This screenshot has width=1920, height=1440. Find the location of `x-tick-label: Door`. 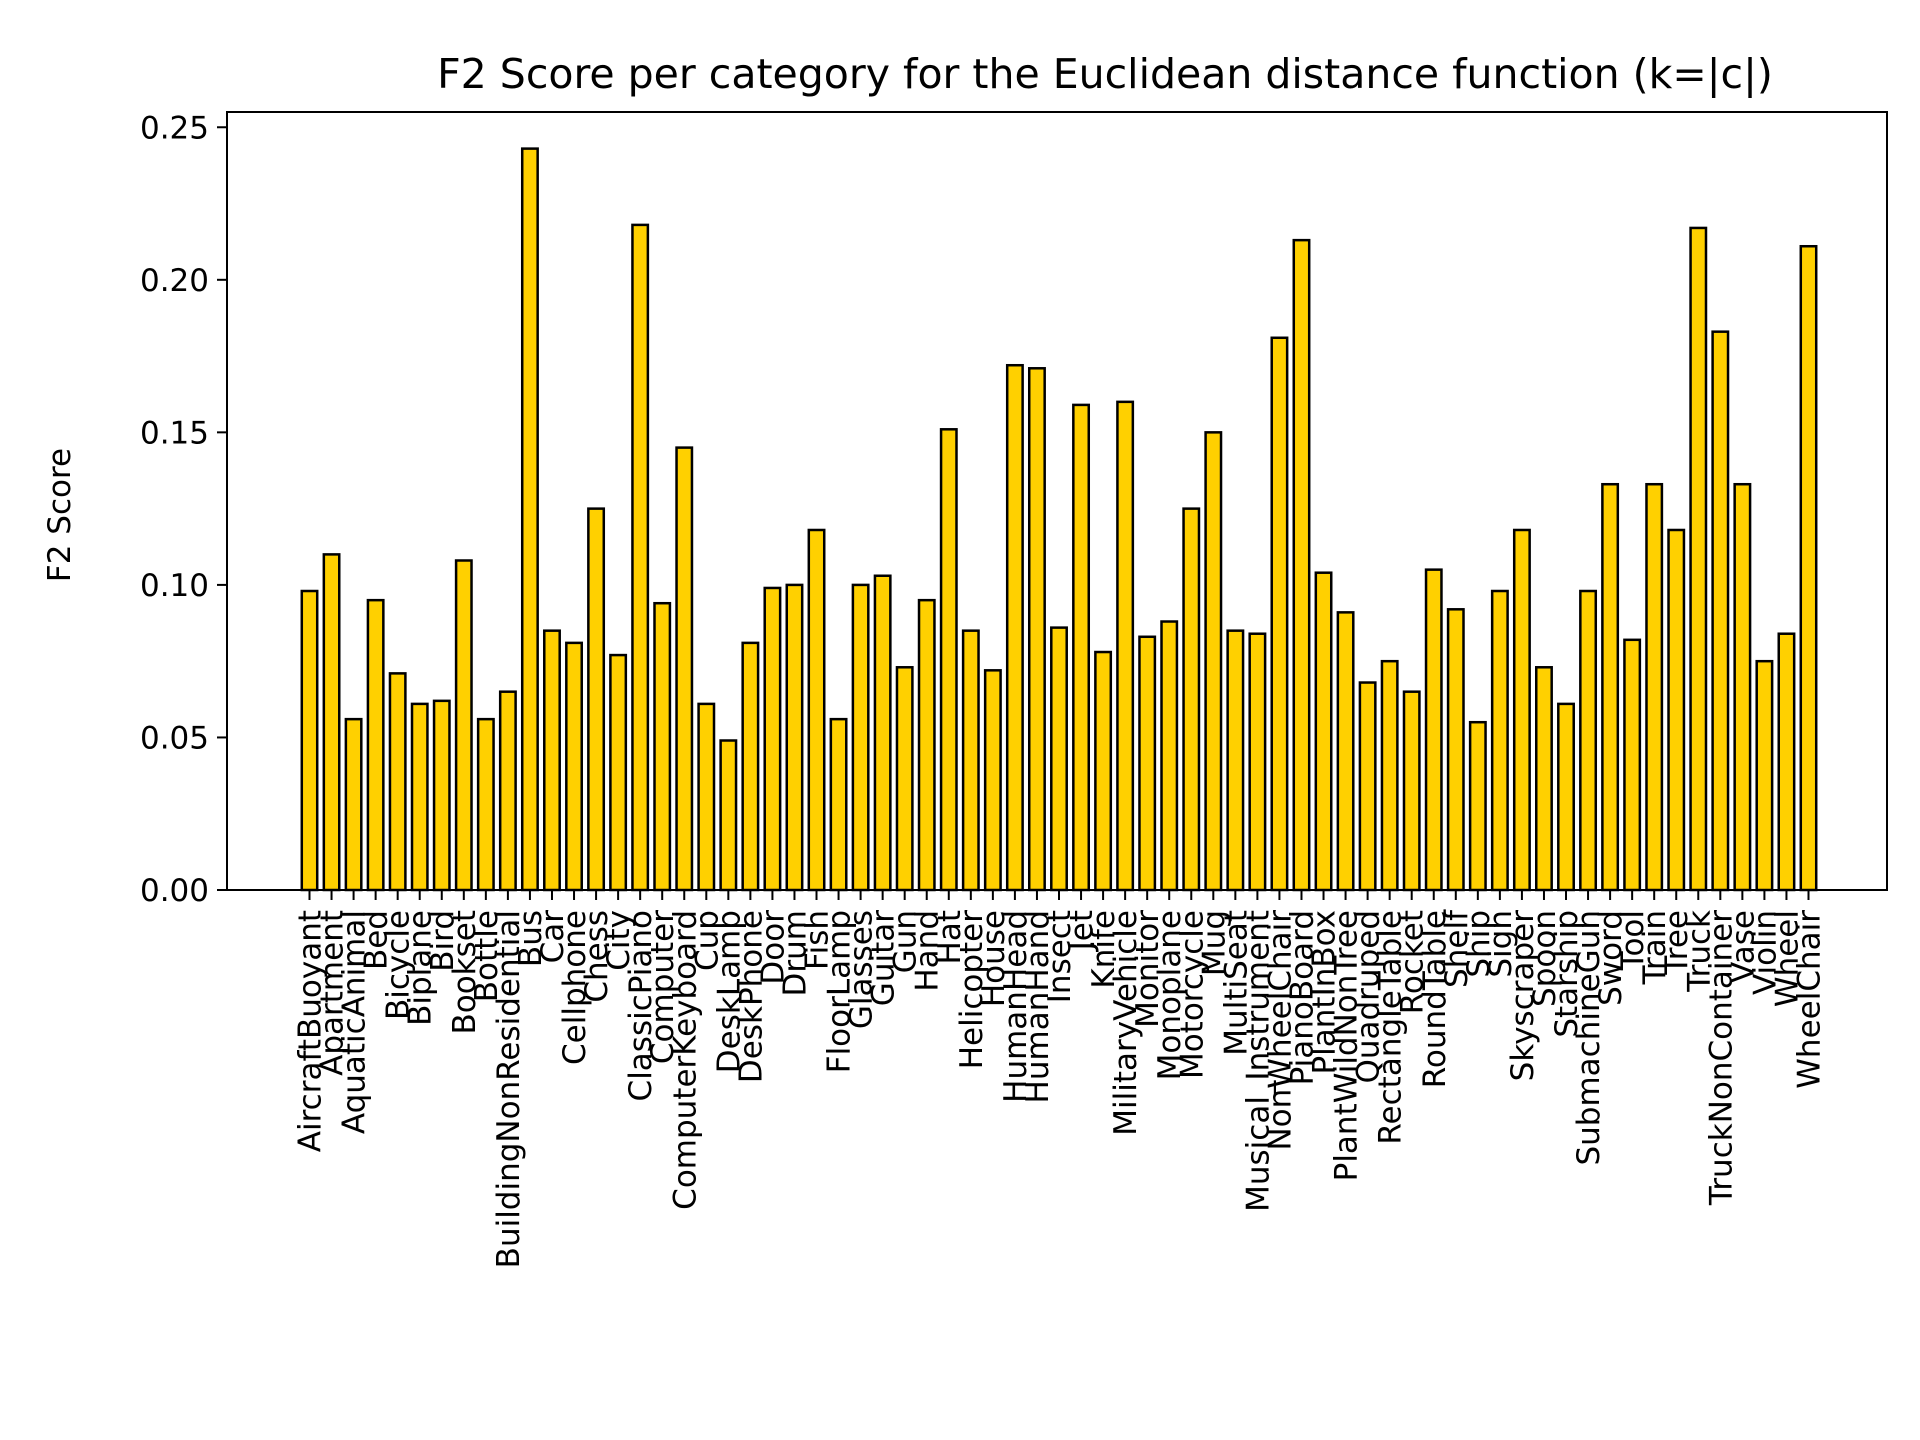

x-tick-label: Door is located at coordinates (773, 947).